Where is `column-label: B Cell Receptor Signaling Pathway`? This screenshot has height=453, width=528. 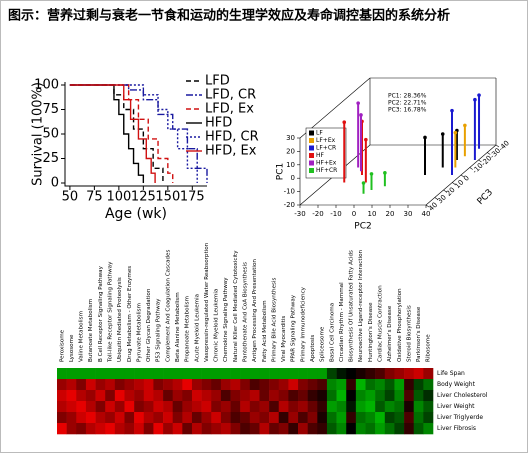
column-label: B Cell Receptor Signaling Pathway is located at coordinates (101, 313).